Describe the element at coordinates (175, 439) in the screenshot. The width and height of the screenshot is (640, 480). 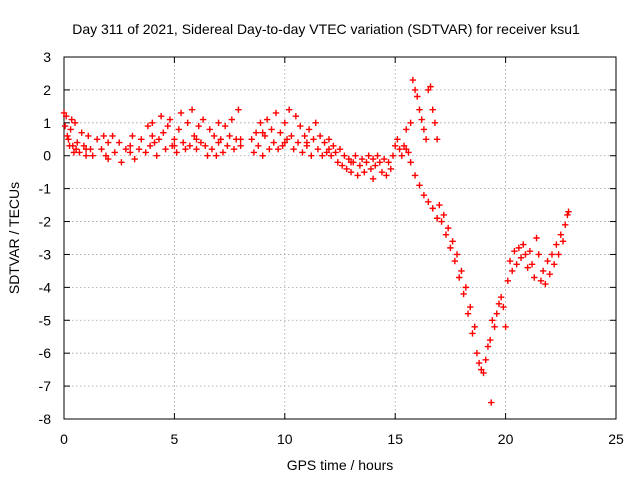
I see `x-tick-label: 5` at that location.